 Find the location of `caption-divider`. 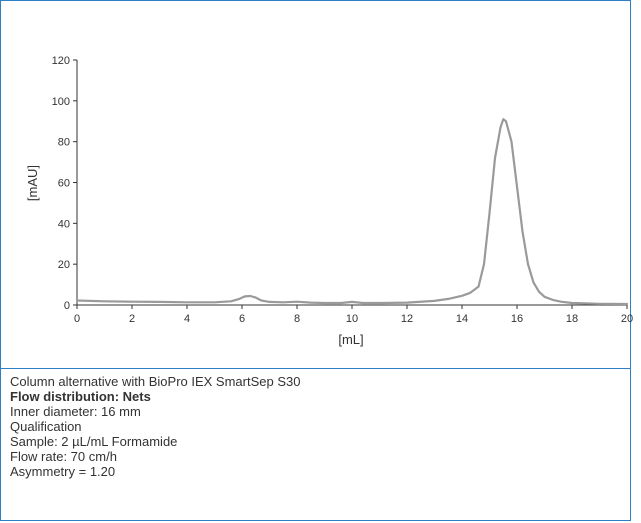

caption-divider is located at coordinates (315, 368).